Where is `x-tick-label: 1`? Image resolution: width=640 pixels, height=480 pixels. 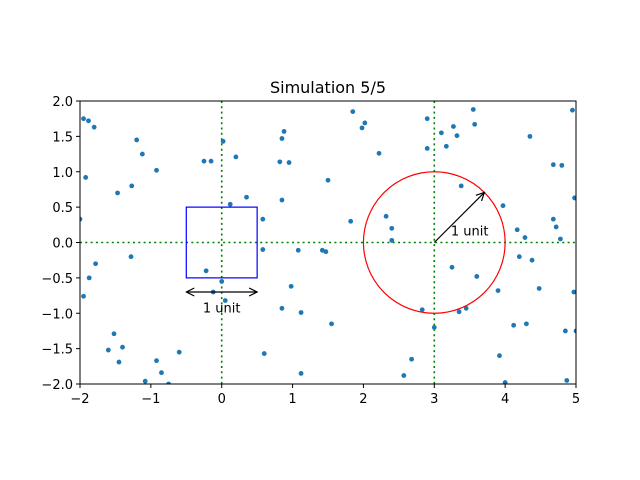 x-tick-label: 1 is located at coordinates (292, 399).